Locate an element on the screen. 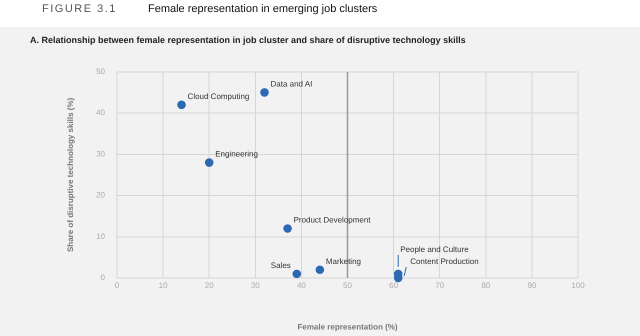 The width and height of the screenshot is (640, 336). x-tick-label: 0 is located at coordinates (117, 285).